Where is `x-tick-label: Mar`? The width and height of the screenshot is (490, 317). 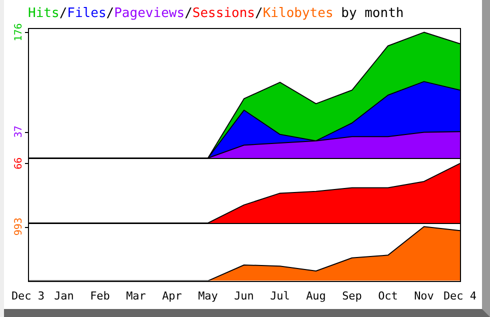 x-tick-label: Mar is located at coordinates (136, 295).